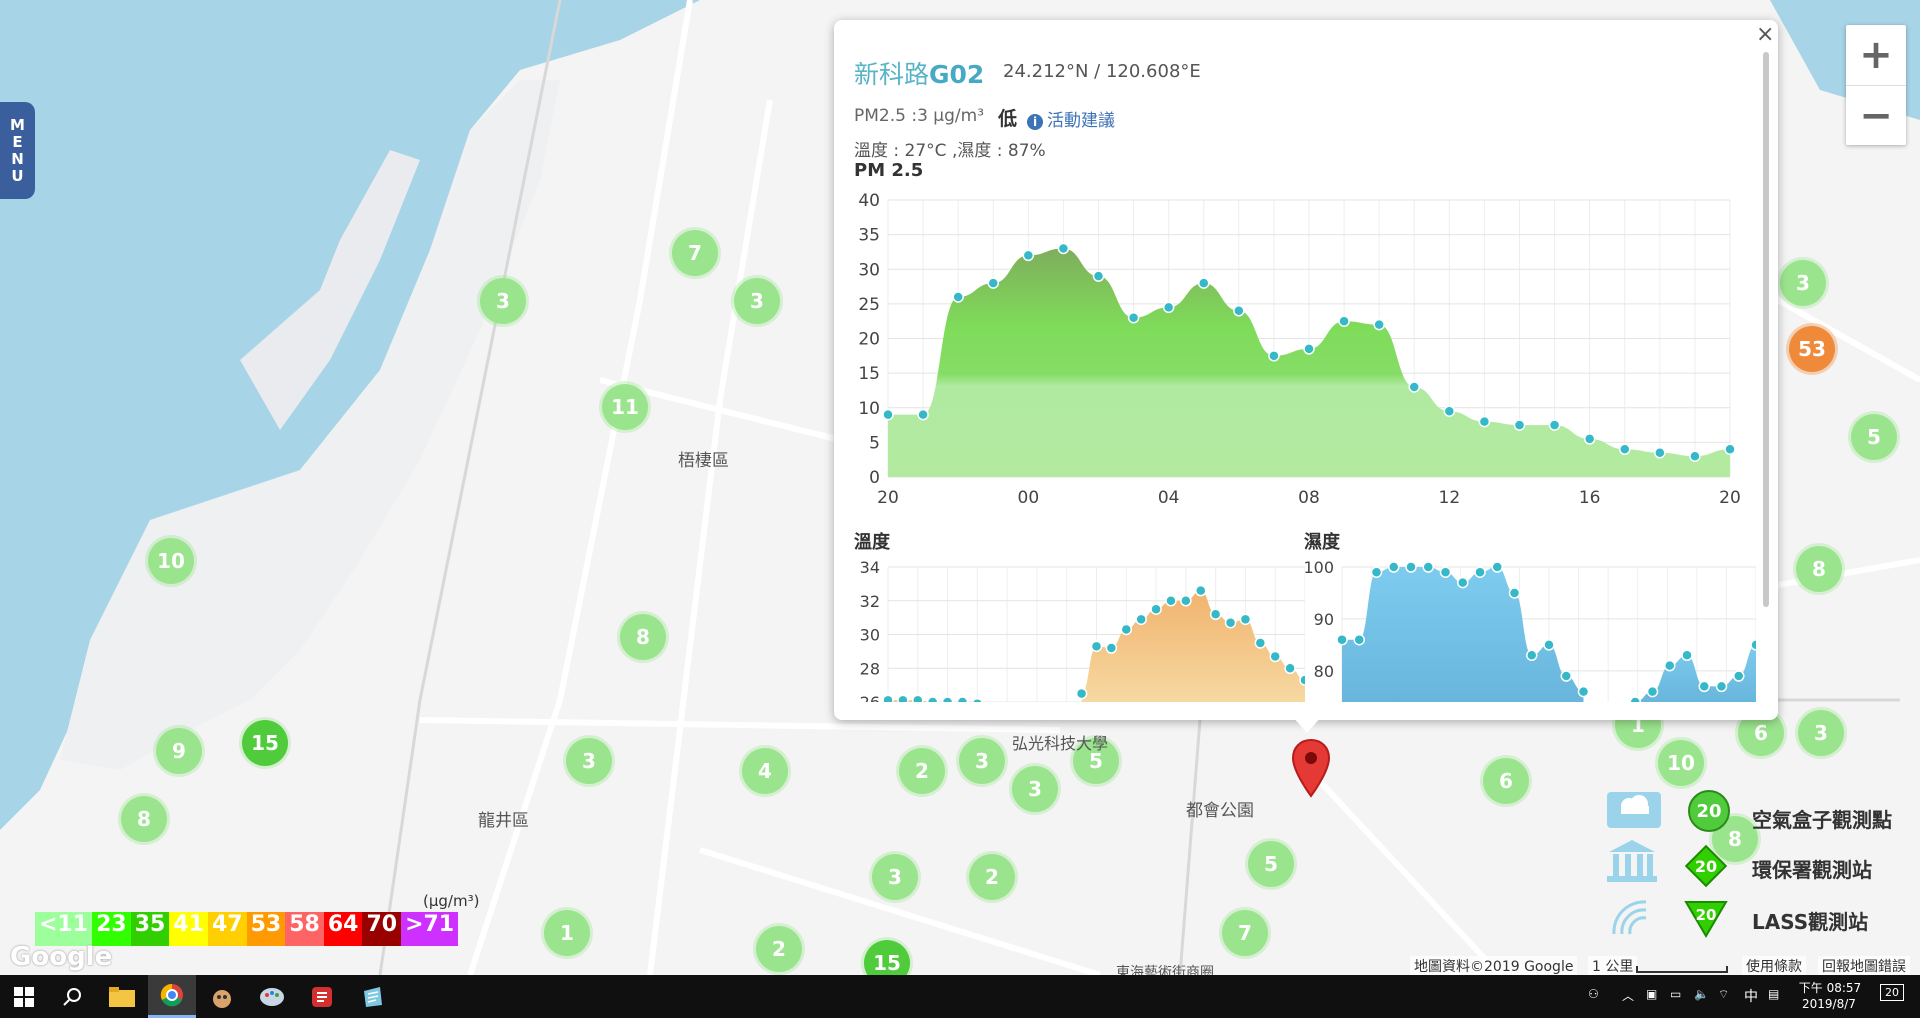 The width and height of the screenshot is (1920, 1018). What do you see at coordinates (1876, 116) in the screenshot?
I see `zoom-out-button: −` at bounding box center [1876, 116].